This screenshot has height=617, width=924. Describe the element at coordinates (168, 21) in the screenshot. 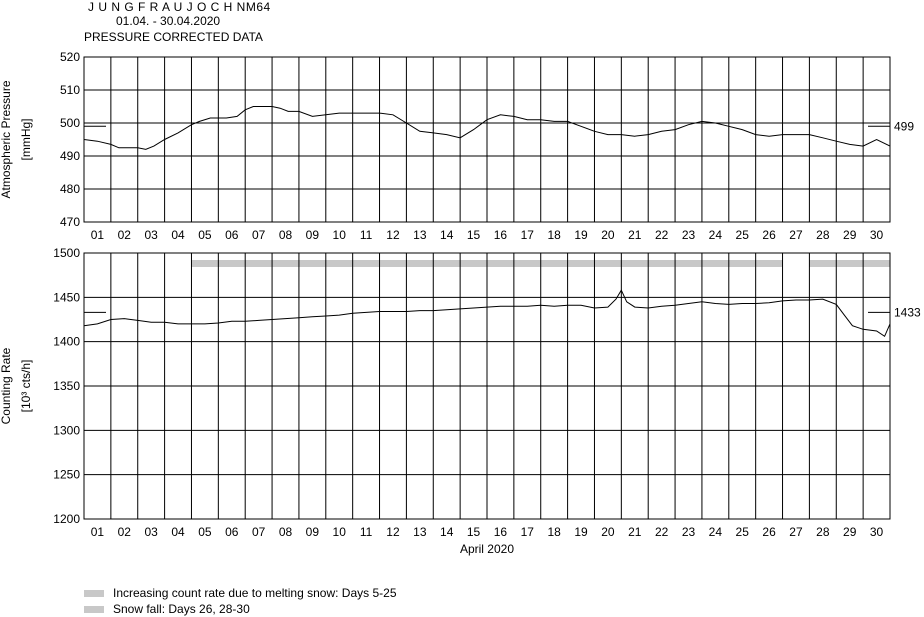

I see `period-label: 01.04. - 30.04.2020` at that location.